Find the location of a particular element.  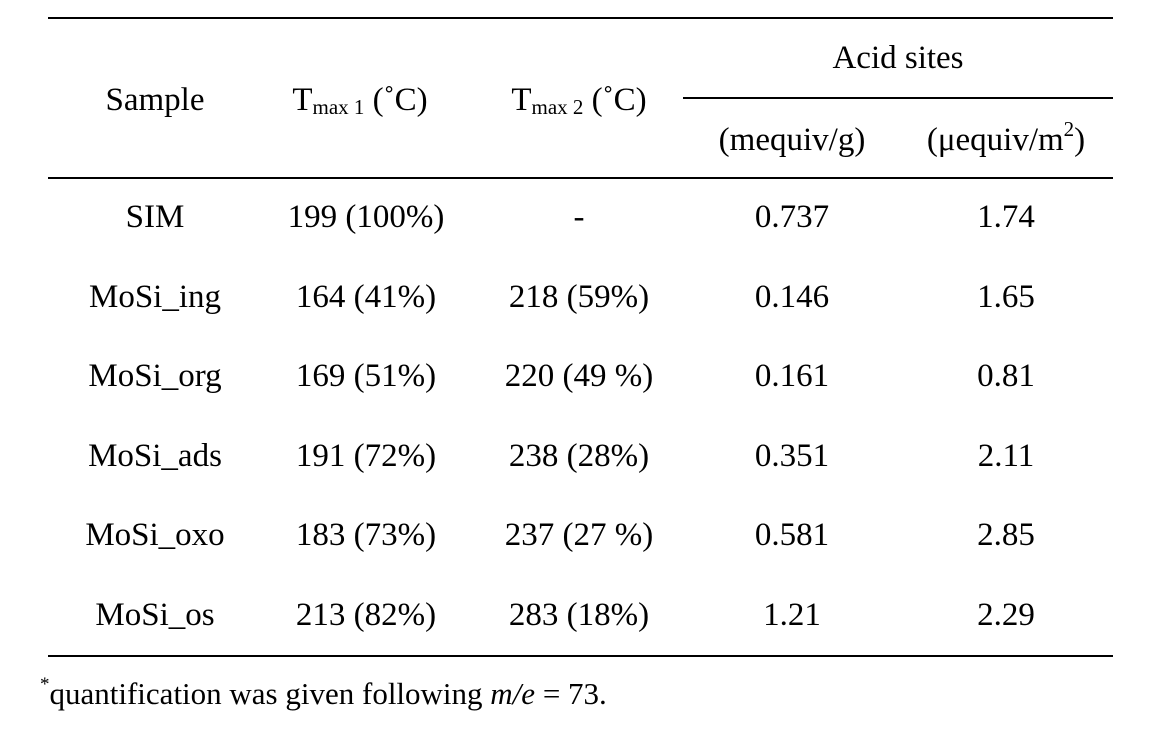

header-bottom-rule is located at coordinates (580, 178).